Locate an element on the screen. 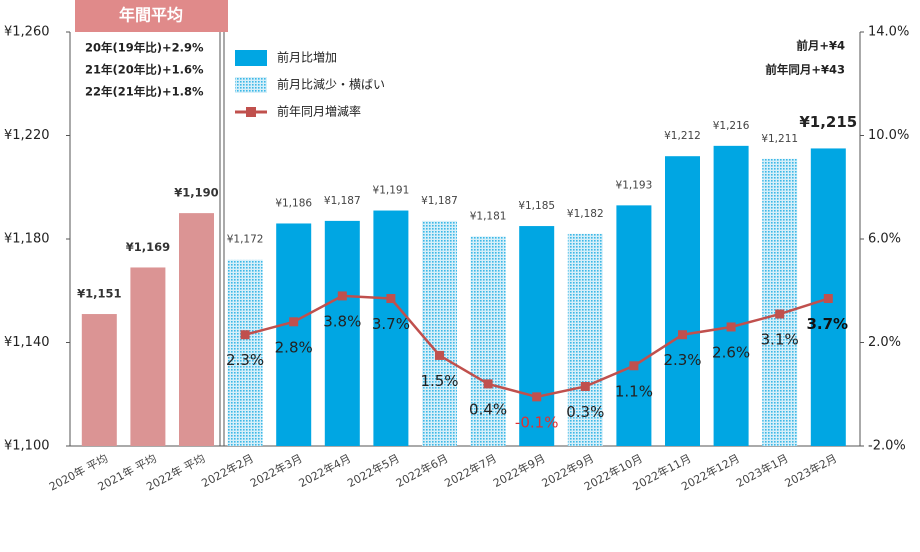  bar-label: ¥1,215 is located at coordinates (828, 122).